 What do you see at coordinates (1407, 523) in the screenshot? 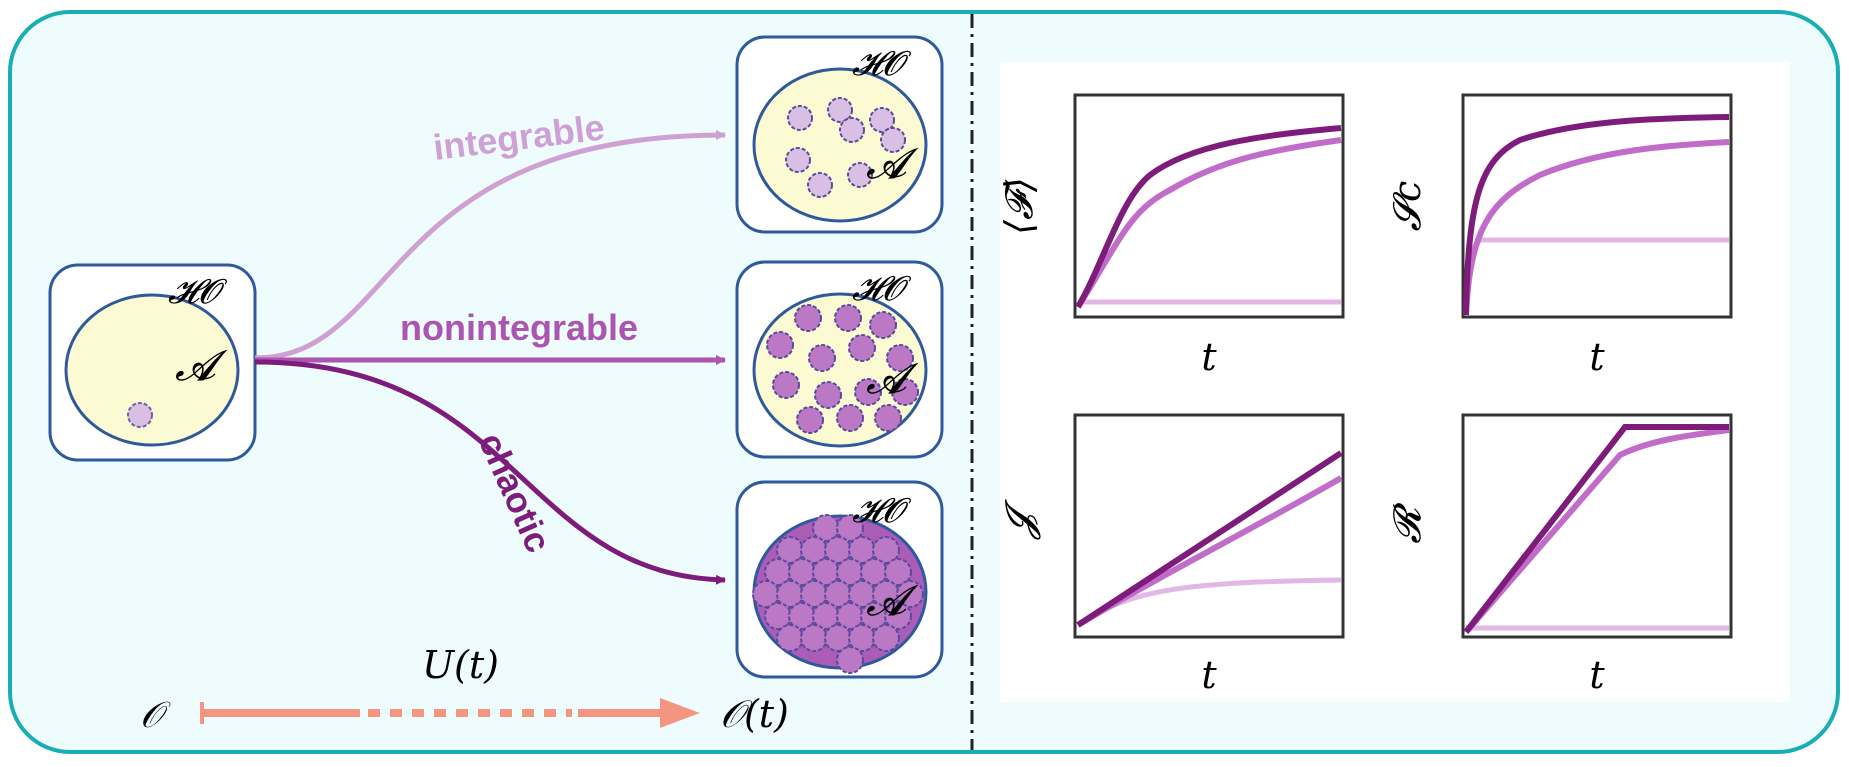
I see `plot-ylabel: 𝓡` at bounding box center [1407, 523].